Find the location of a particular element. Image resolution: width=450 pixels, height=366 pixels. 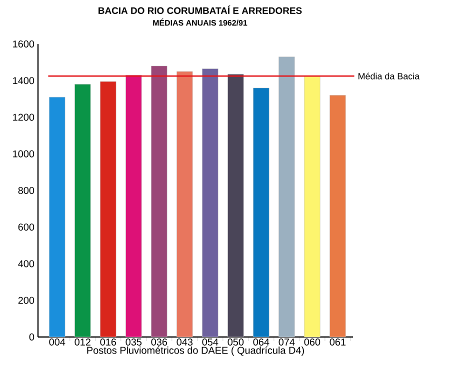

x-tick-label: 043 is located at coordinates (184, 342).